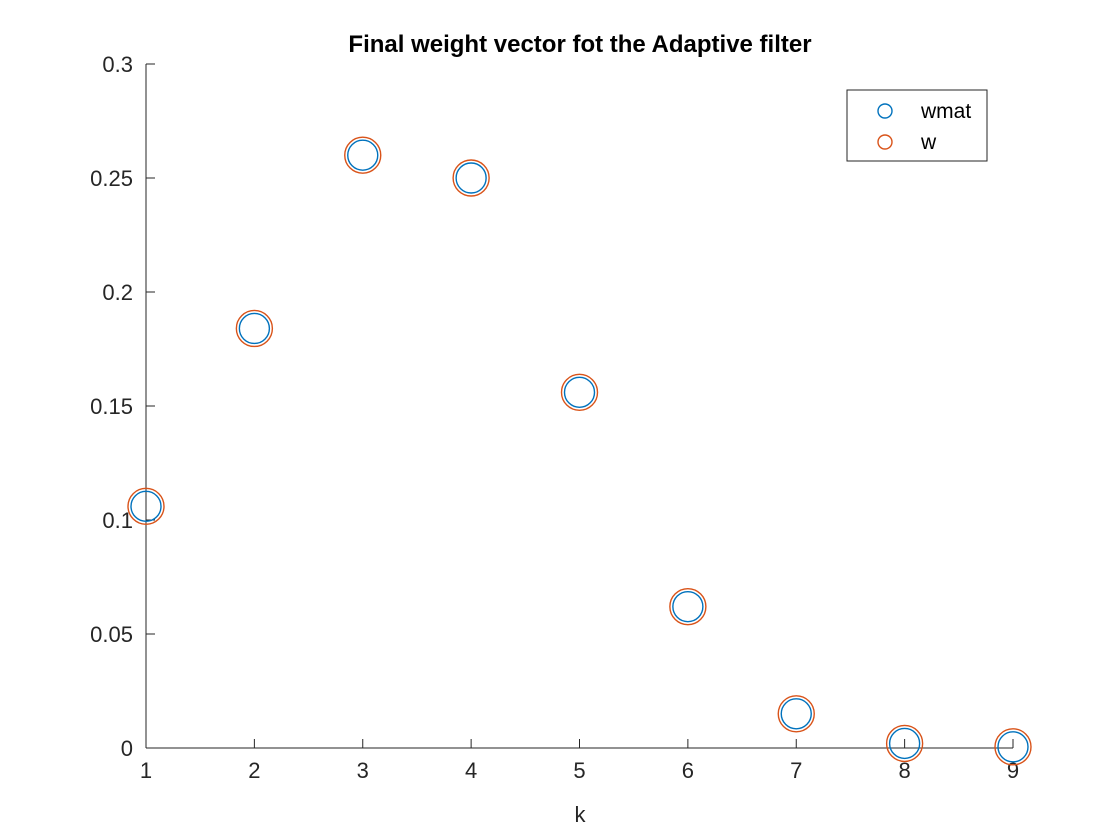 This screenshot has height=840, width=1120. Describe the element at coordinates (579, 770) in the screenshot. I see `x-tick-label: 5` at that location.